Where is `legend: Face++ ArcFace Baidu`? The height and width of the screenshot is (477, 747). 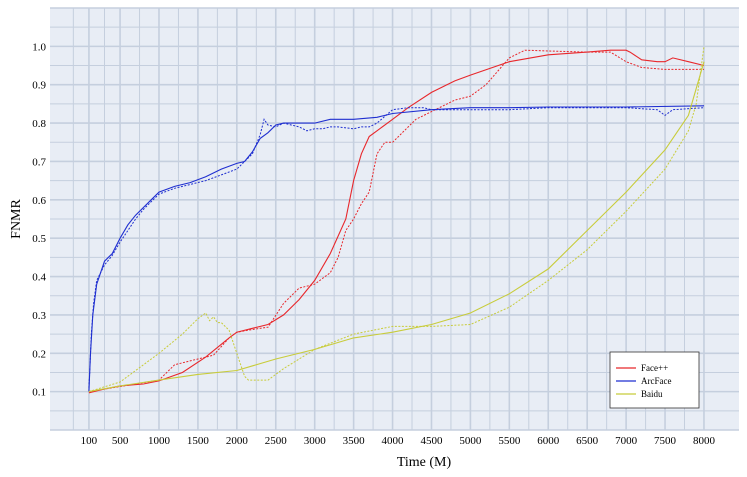
legend: Face++ ArcFace Baidu is located at coordinates (654, 380).